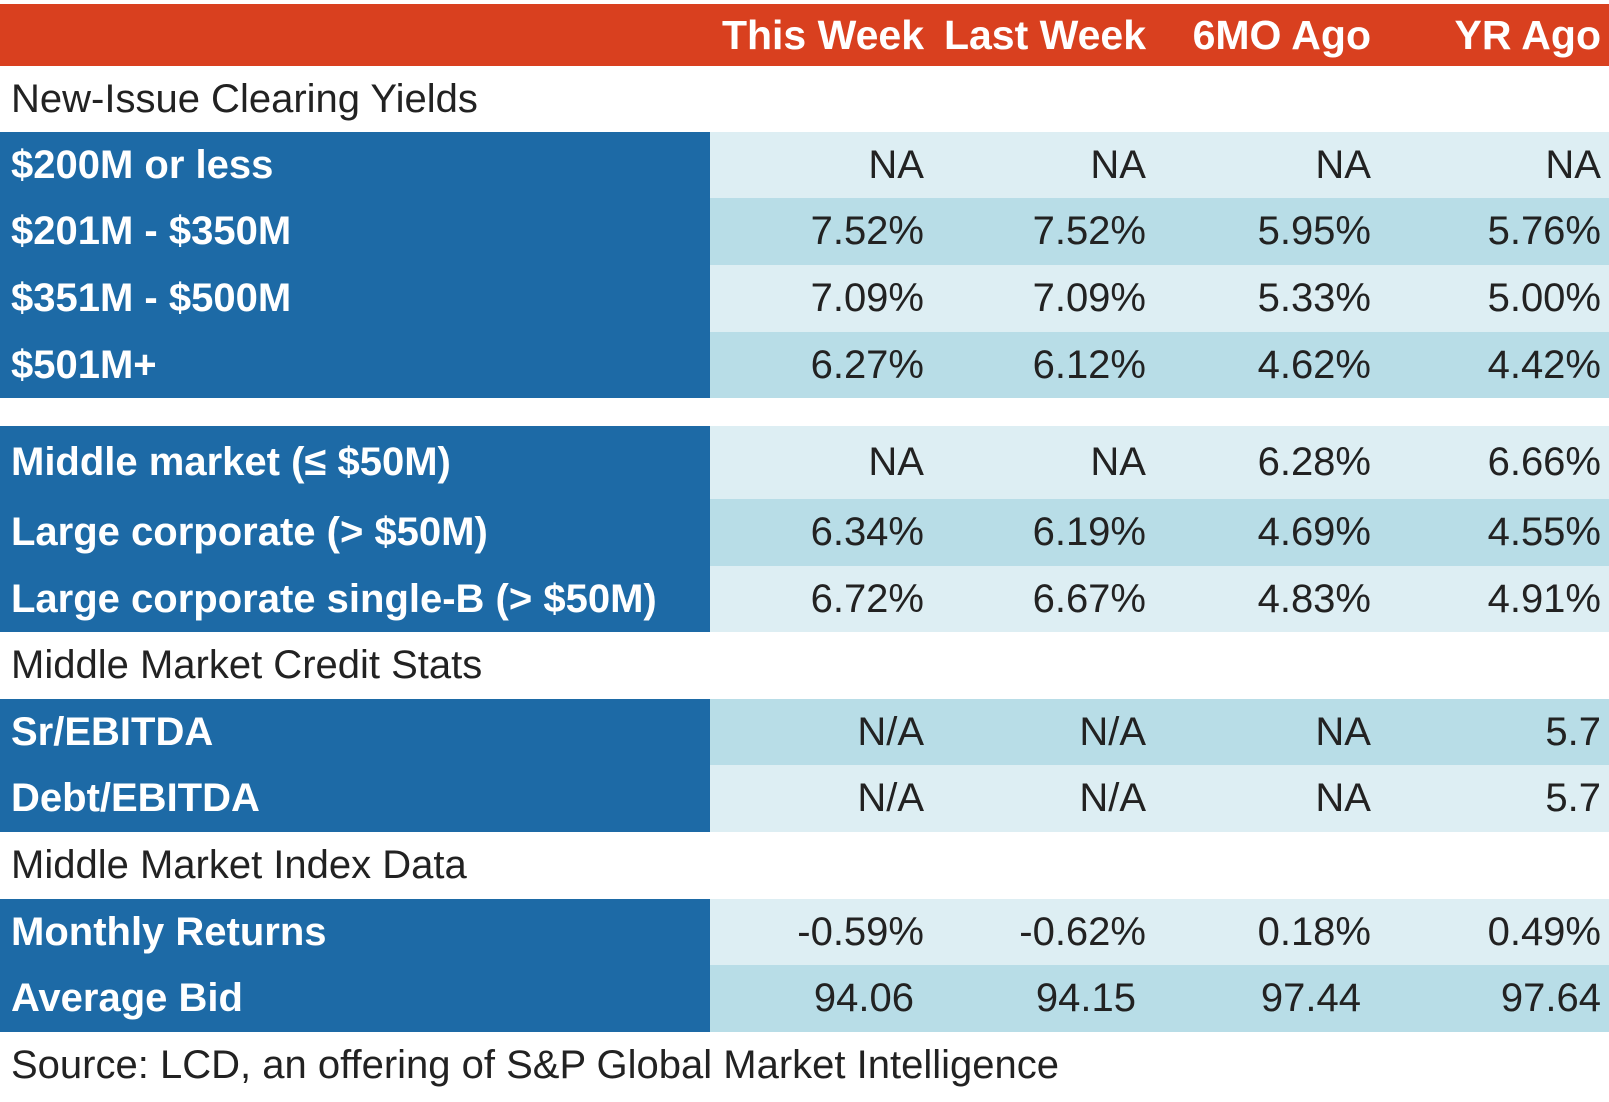 The width and height of the screenshot is (1609, 1102). What do you see at coordinates (804, 665) in the screenshot?
I see `section-heading-credit-stats: Middle Market Credit Stats` at bounding box center [804, 665].